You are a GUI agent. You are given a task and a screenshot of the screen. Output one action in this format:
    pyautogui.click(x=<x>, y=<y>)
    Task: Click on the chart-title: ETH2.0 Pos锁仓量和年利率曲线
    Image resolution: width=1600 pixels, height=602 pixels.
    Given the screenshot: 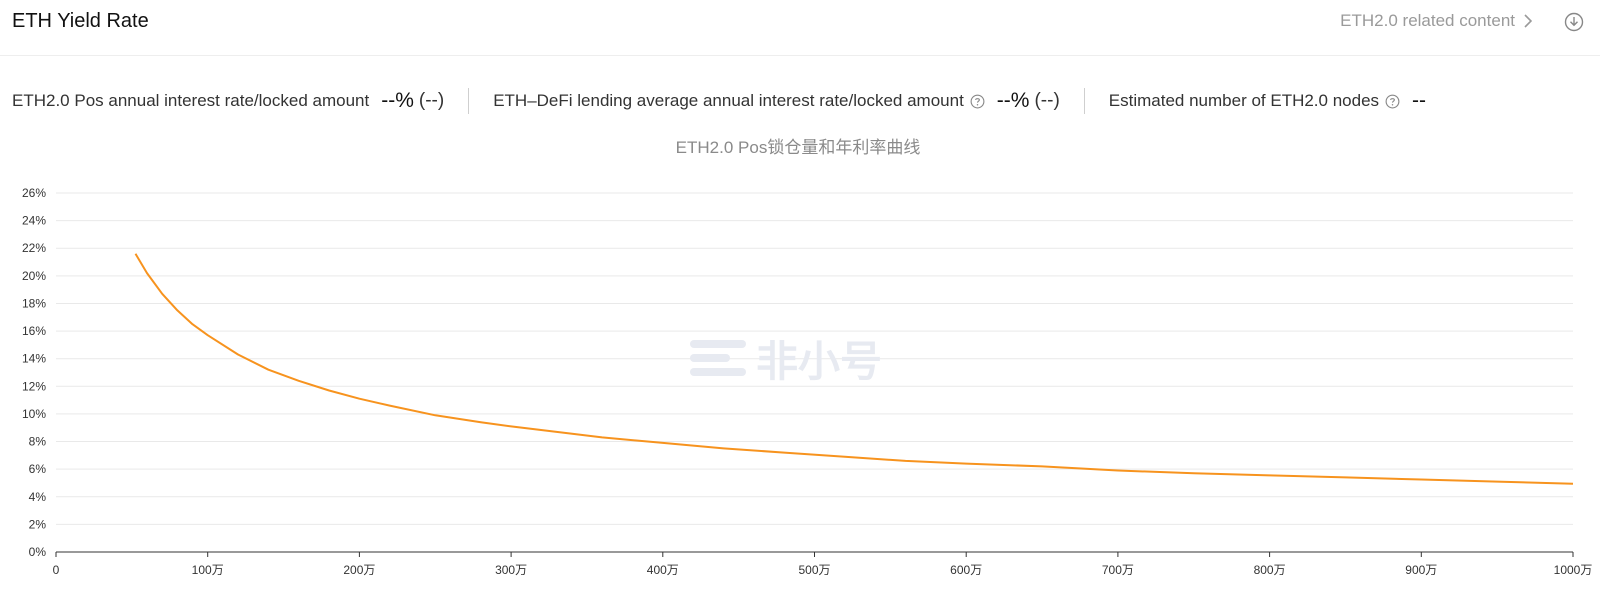 What is the action you would take?
    pyautogui.click(x=798, y=147)
    